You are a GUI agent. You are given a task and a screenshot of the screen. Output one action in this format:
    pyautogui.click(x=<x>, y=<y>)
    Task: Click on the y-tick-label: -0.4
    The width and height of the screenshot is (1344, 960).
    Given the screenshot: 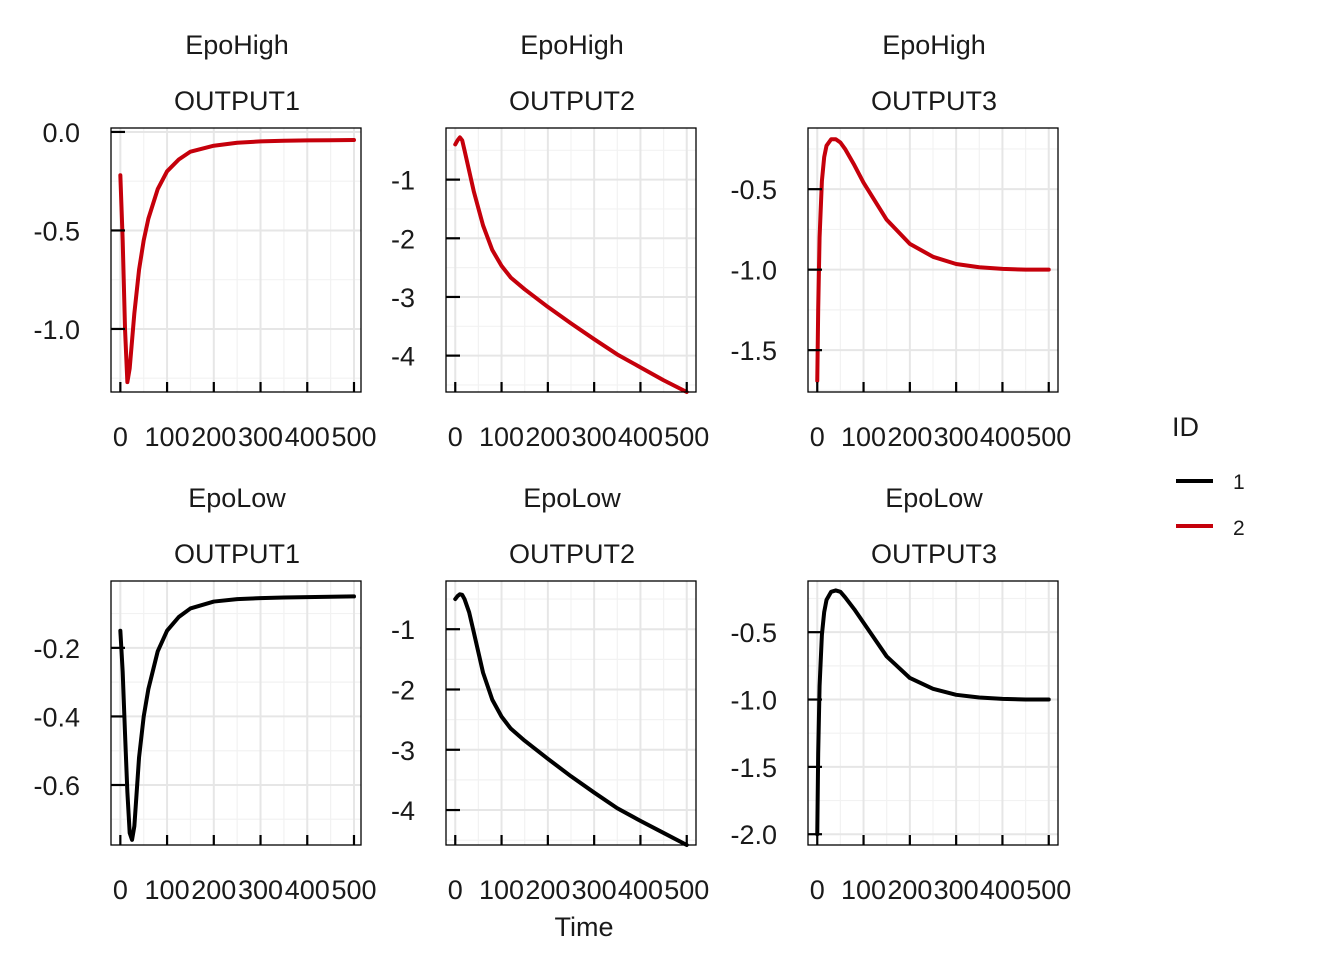 What is the action you would take?
    pyautogui.click(x=56, y=717)
    